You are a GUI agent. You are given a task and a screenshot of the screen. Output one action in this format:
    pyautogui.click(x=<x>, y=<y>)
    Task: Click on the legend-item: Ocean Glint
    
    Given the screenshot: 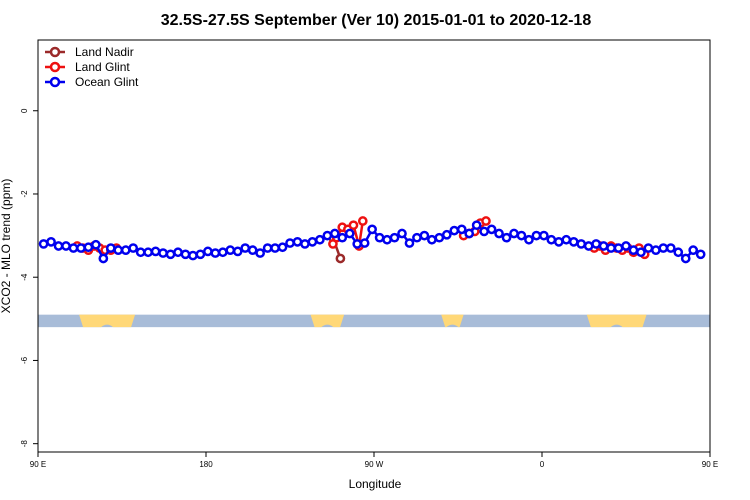 What is the action you would take?
    pyautogui.click(x=92, y=82)
    